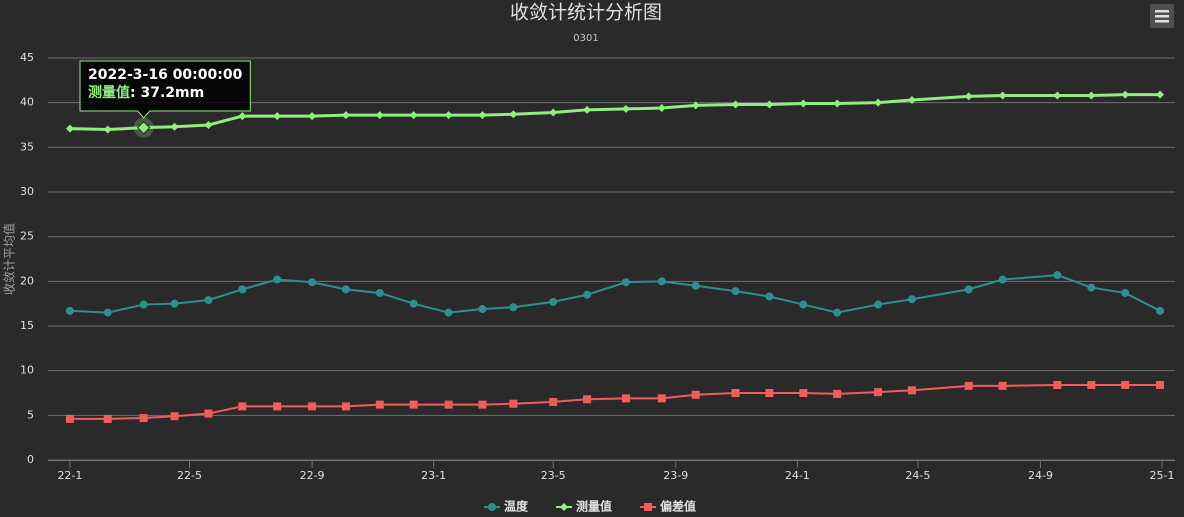  I want to click on tooltip-title: 2022-3-16 00:00:00, so click(165, 75).